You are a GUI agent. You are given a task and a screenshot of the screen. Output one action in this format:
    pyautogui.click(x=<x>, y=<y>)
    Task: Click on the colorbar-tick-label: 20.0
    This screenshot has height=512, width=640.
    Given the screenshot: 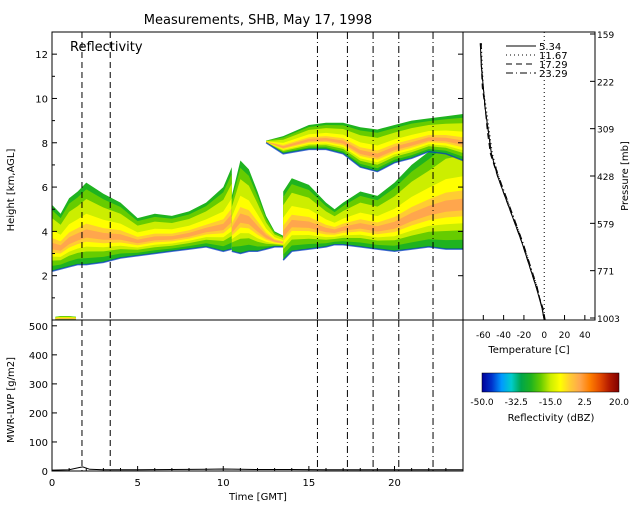 What is the action you would take?
    pyautogui.click(x=619, y=403)
    